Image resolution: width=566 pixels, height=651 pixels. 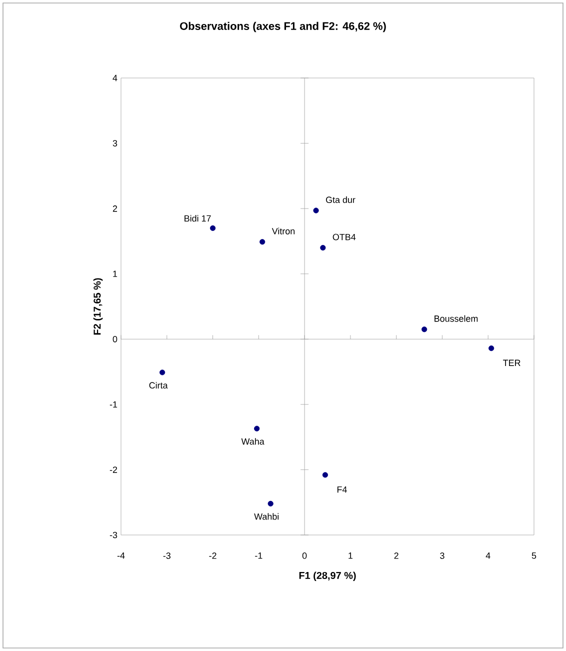 I want to click on x-tick-label: -3, so click(x=166, y=555).